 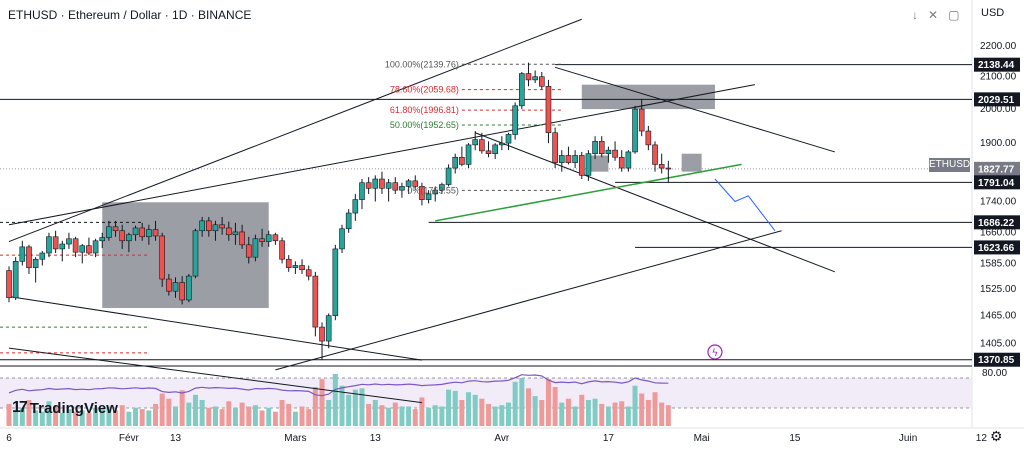 What do you see at coordinates (998, 263) in the screenshot?
I see `price-tick: 1585.00` at bounding box center [998, 263].